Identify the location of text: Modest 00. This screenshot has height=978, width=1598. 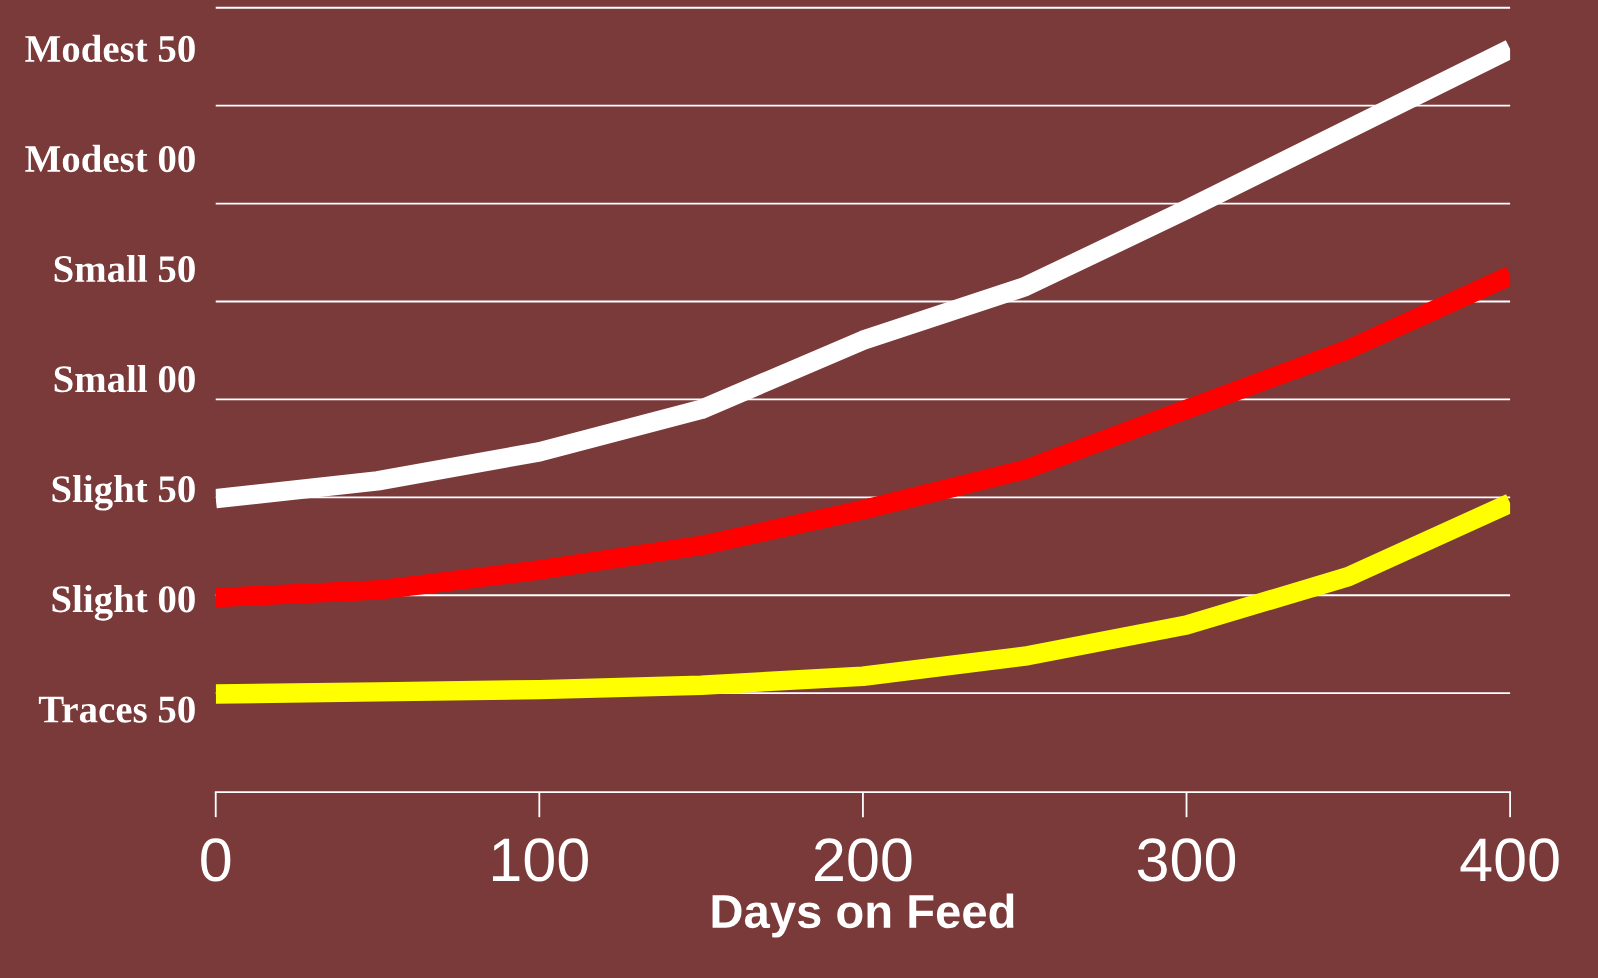
(110, 158).